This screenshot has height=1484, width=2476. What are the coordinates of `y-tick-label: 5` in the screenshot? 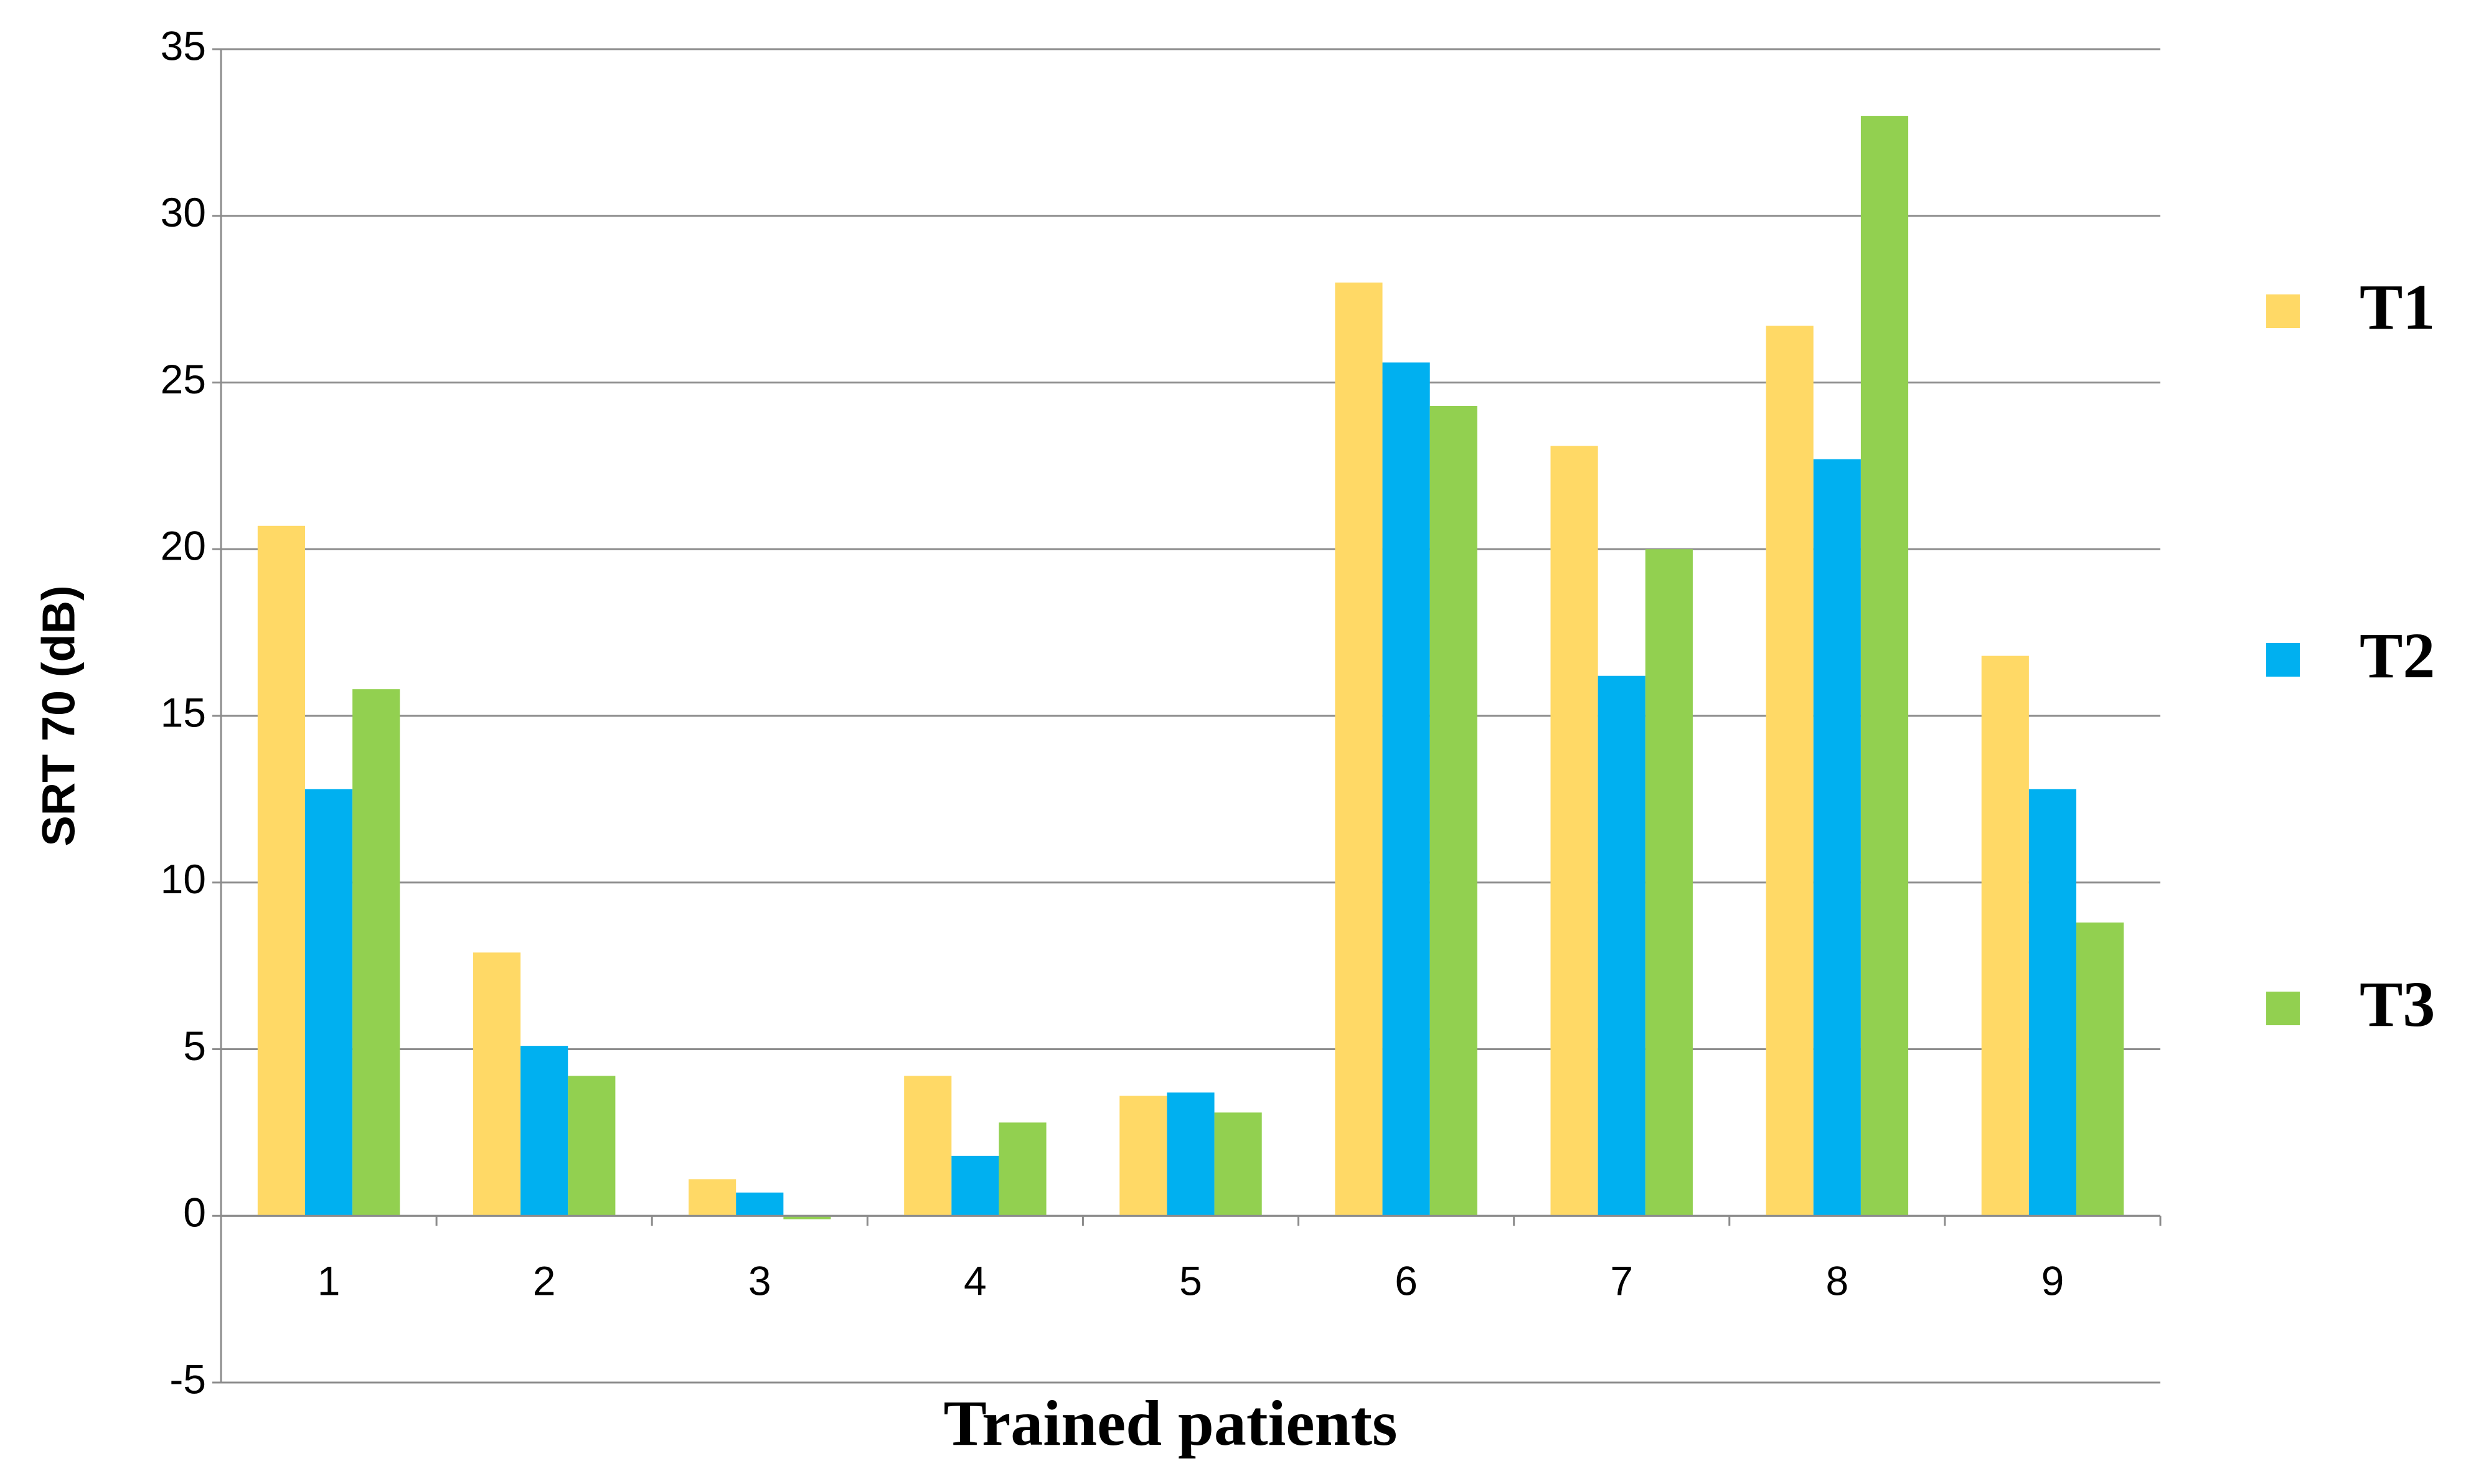 It's located at (194, 1046).